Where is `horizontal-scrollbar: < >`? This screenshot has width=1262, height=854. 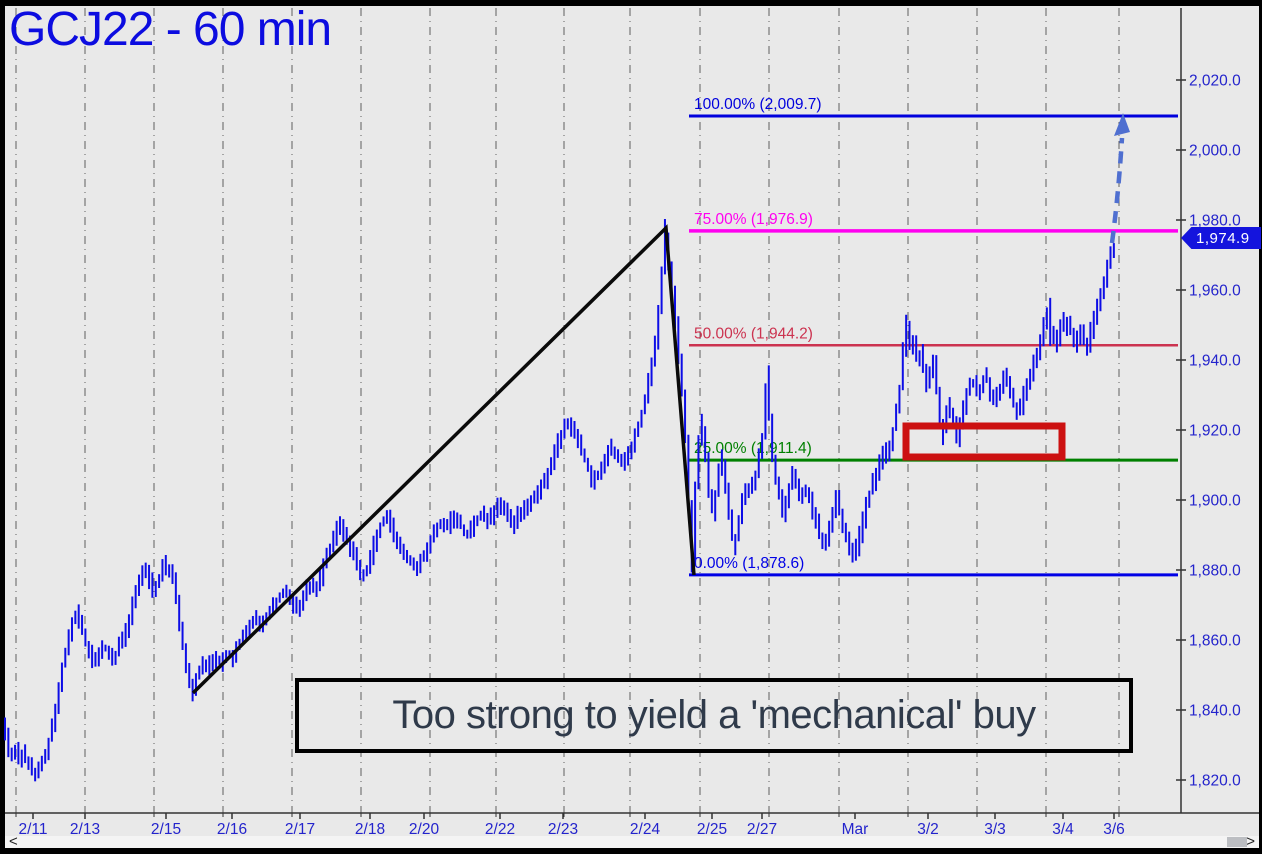
horizontal-scrollbar: < > is located at coordinates (632, 841).